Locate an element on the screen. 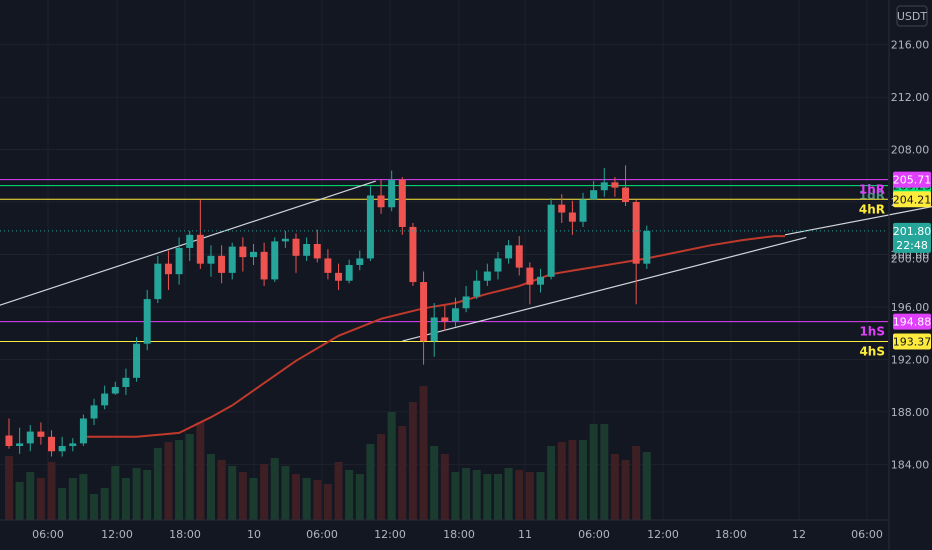  level-price-tag: 193.37 is located at coordinates (912, 341).